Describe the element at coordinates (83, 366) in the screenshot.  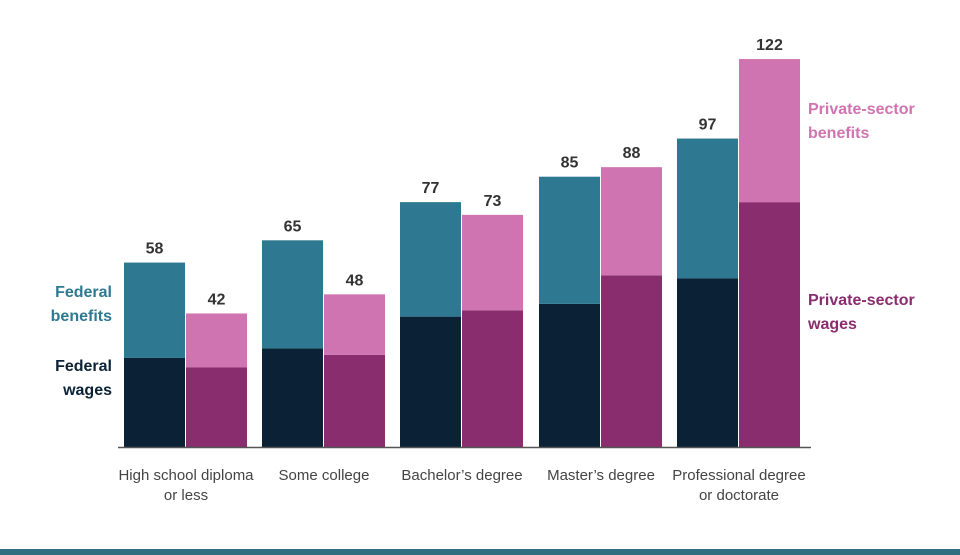
I see `legend-federal-wages-line-0: Federal` at that location.